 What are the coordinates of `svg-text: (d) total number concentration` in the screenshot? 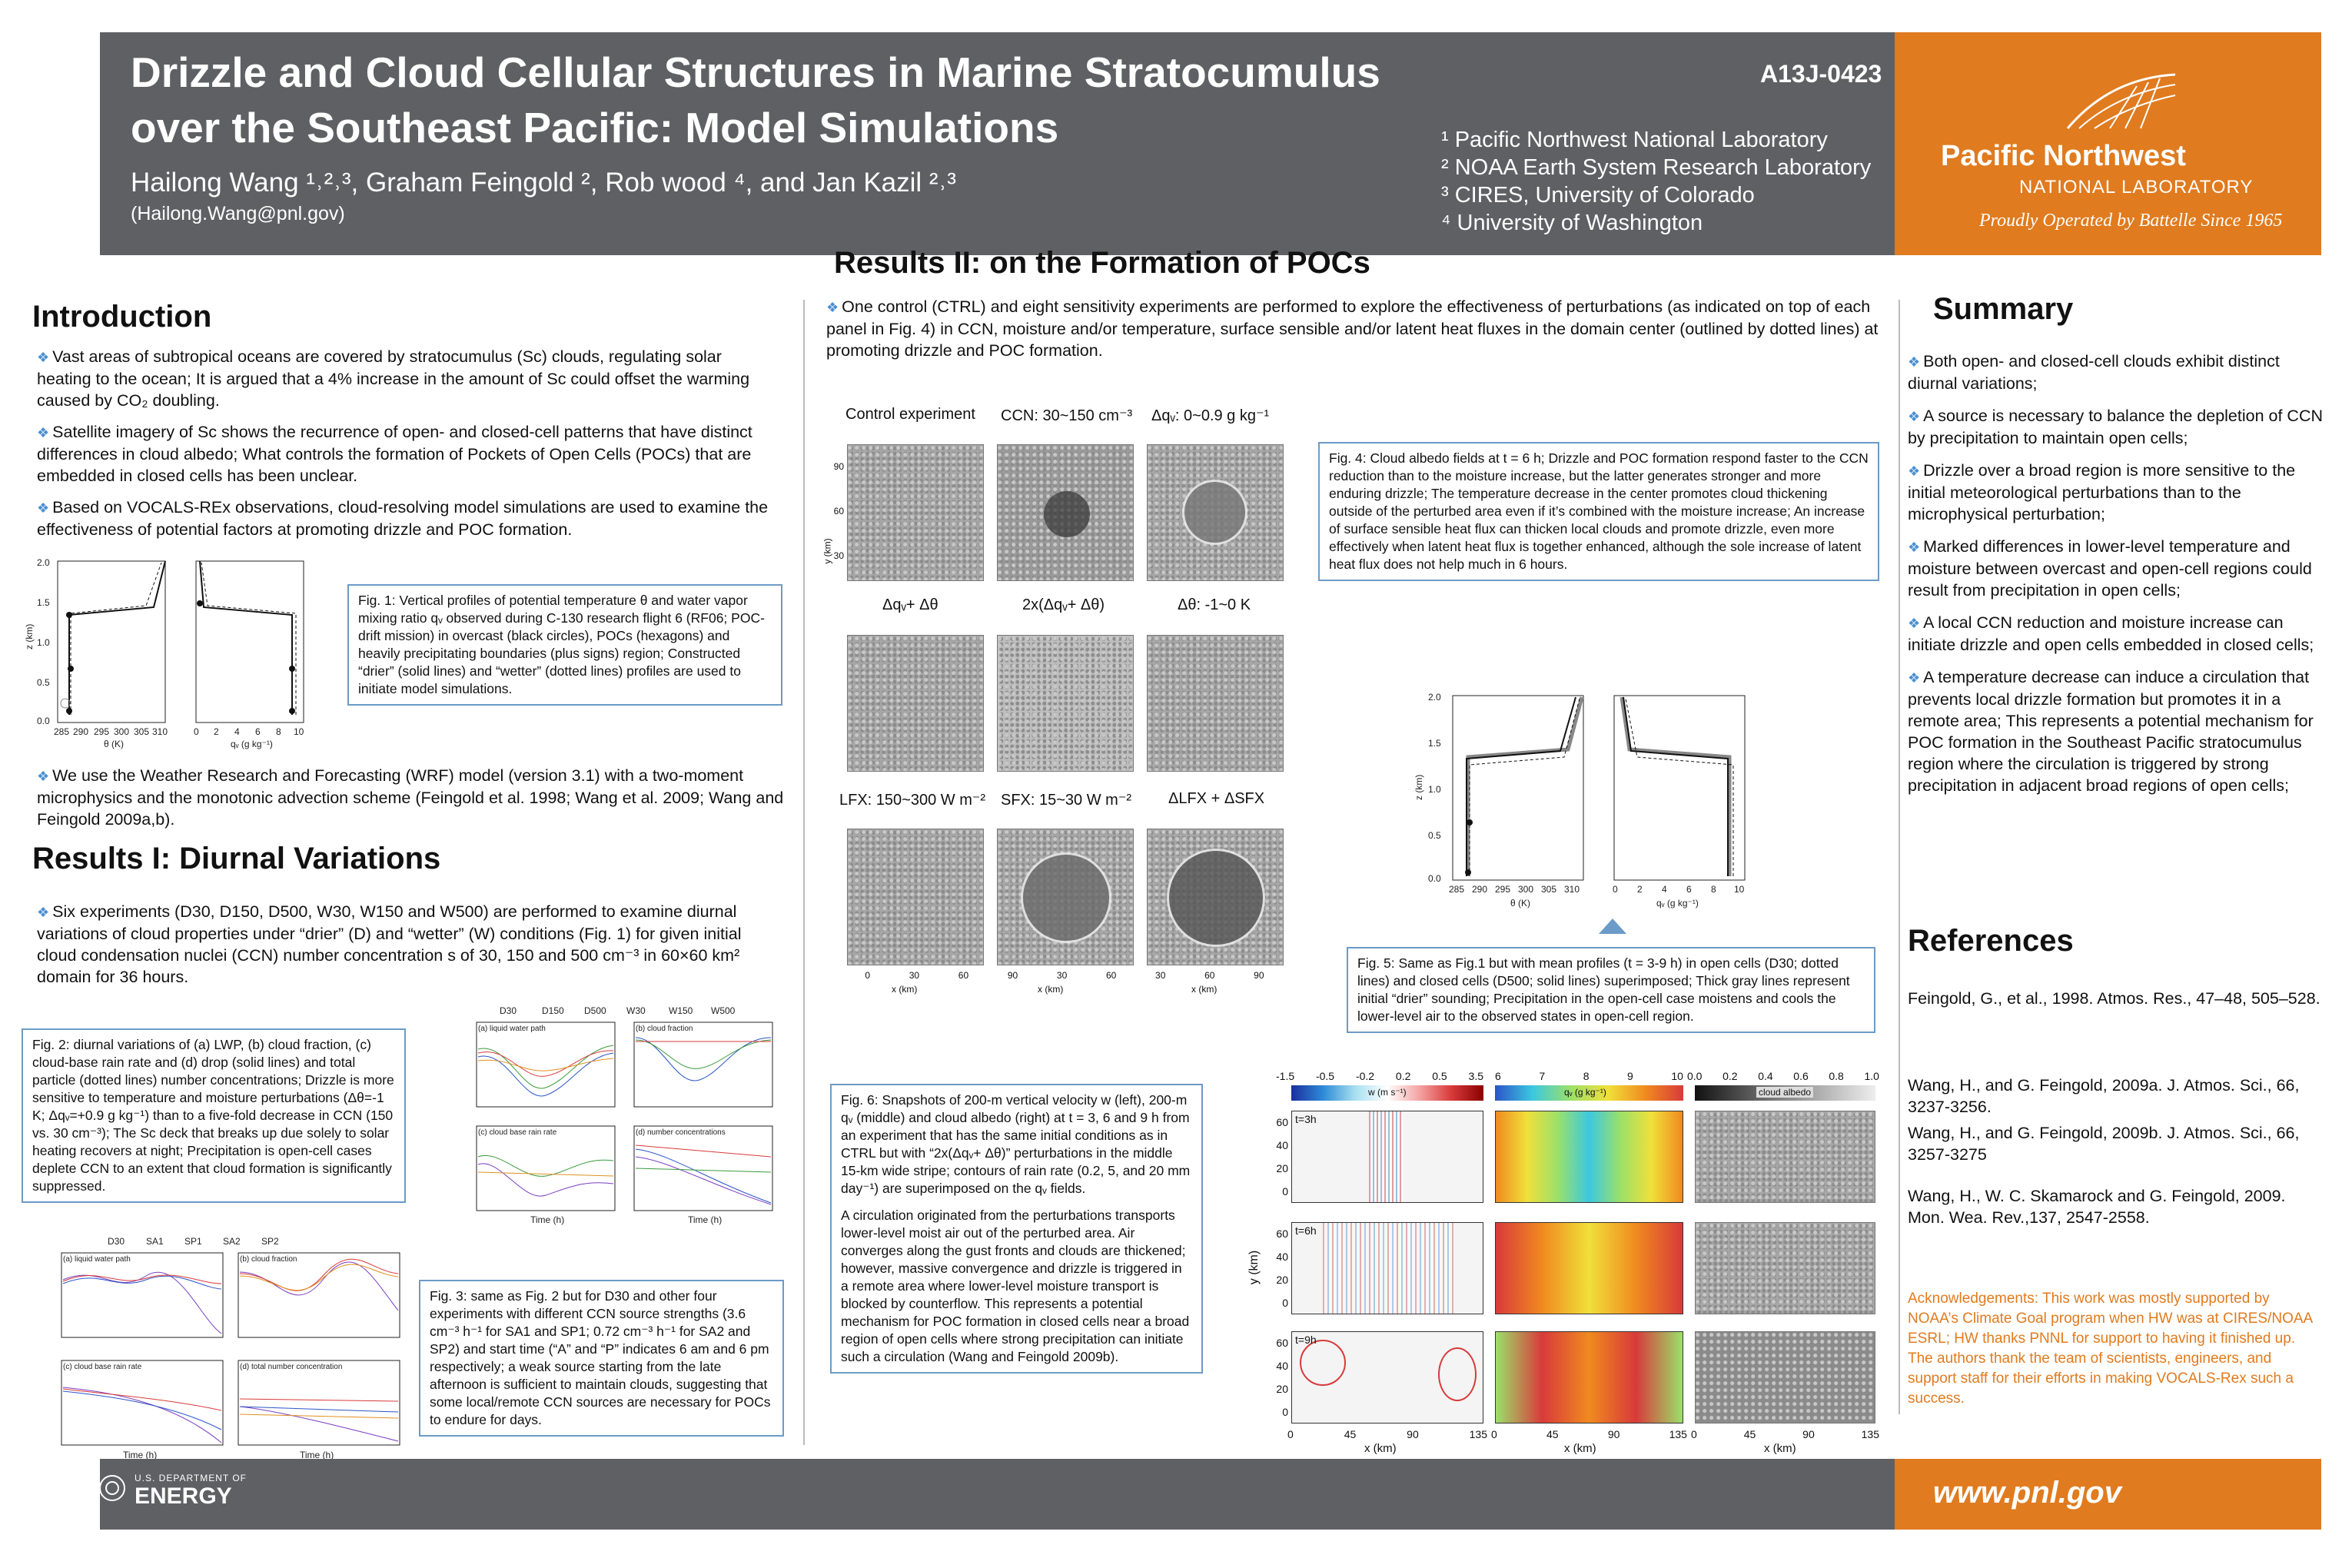 It's located at (291, 1367).